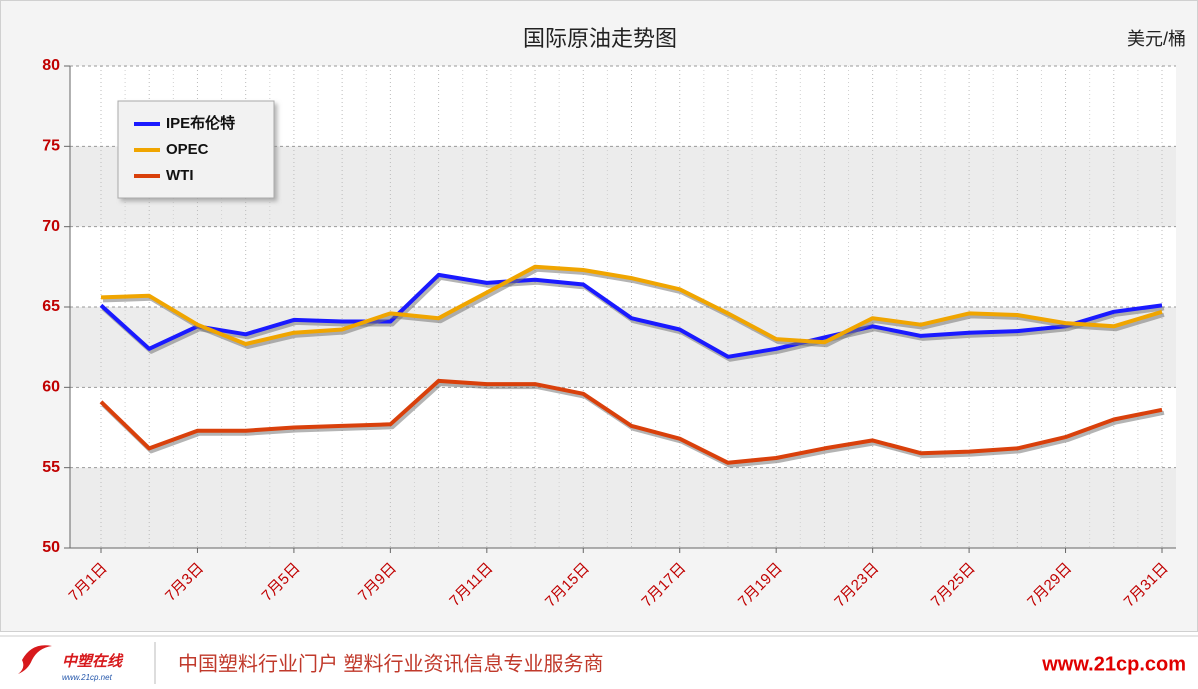 The width and height of the screenshot is (1198, 689). What do you see at coordinates (51, 387) in the screenshot?
I see `y-tick-label: 60` at bounding box center [51, 387].